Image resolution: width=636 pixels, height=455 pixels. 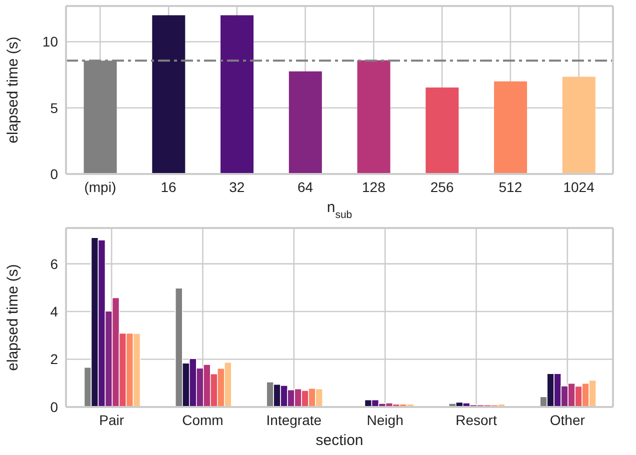 I want to click on x-tick-label: 128, so click(x=374, y=186).